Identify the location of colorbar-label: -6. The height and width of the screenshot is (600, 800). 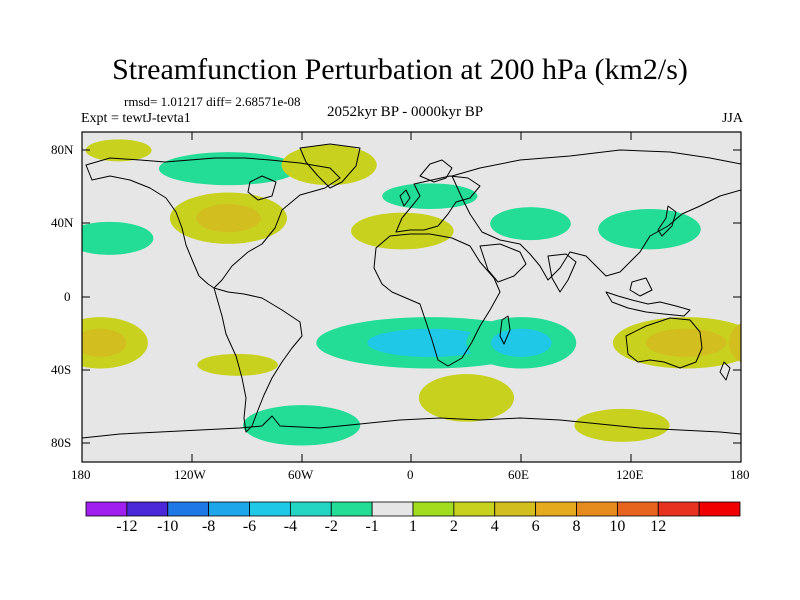
(249, 526).